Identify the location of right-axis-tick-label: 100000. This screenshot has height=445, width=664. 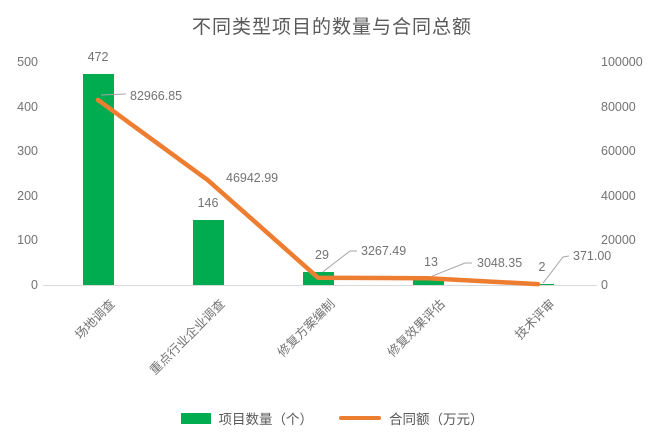
(622, 62).